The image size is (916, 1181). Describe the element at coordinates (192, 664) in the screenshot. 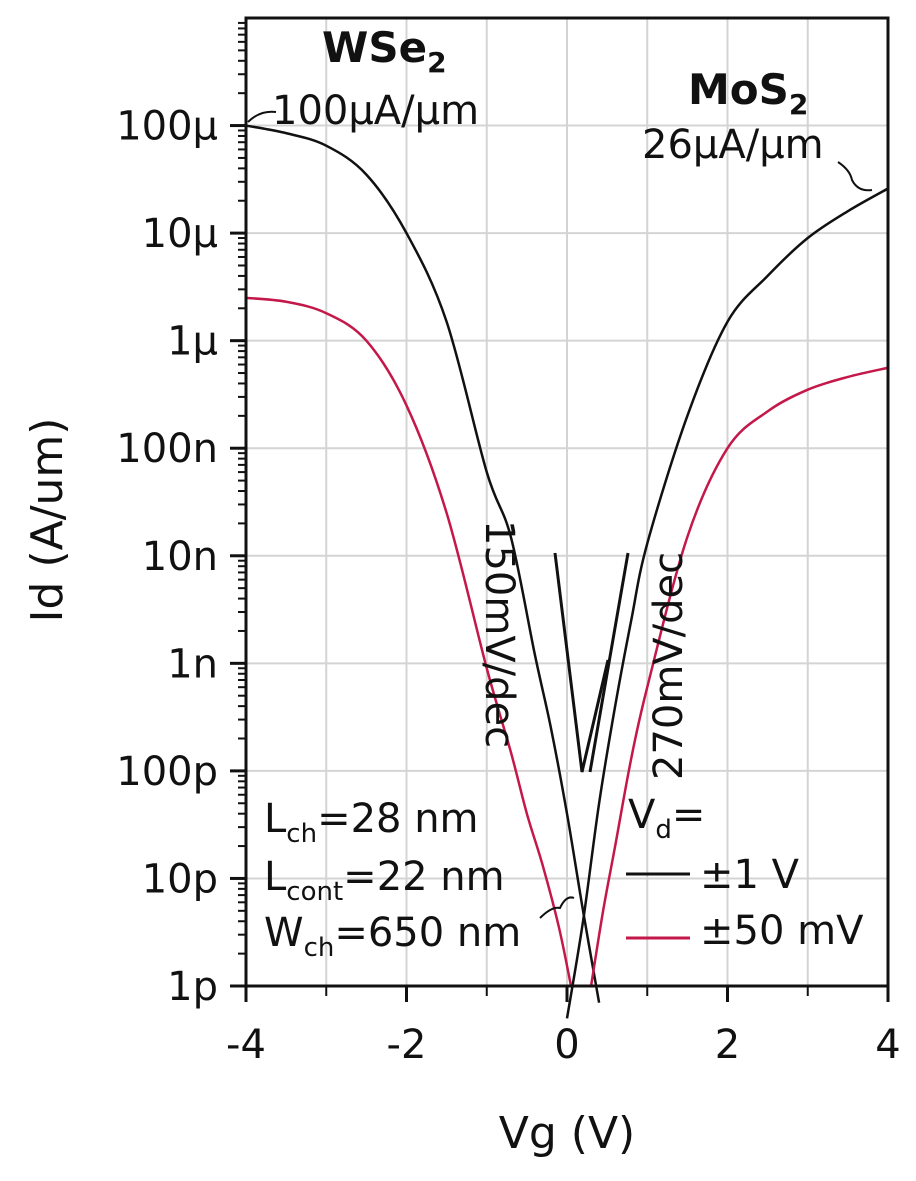

I see `y-tick-label: 1n` at that location.